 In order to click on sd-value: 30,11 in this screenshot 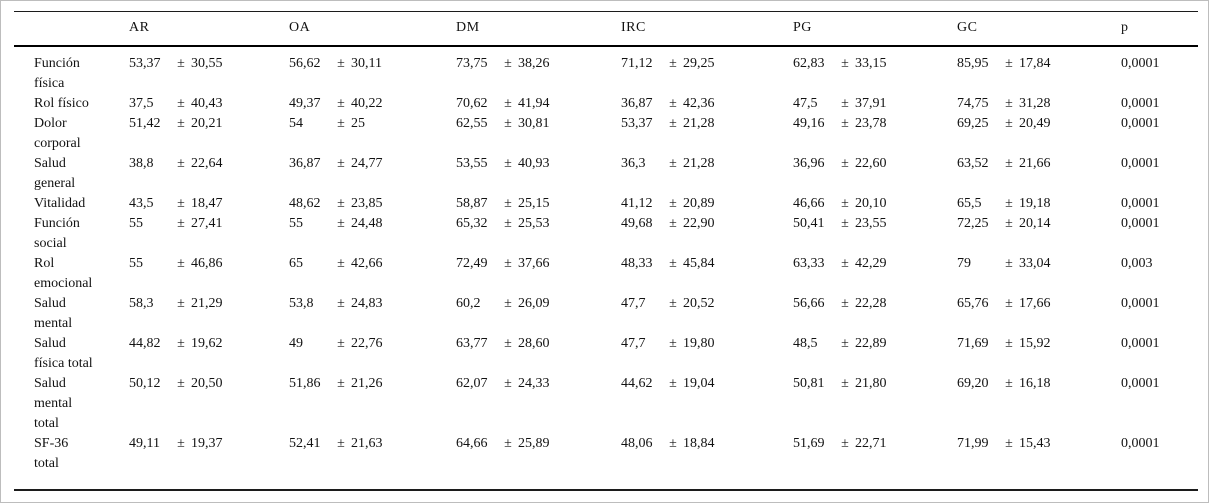, I will do `click(366, 63)`.